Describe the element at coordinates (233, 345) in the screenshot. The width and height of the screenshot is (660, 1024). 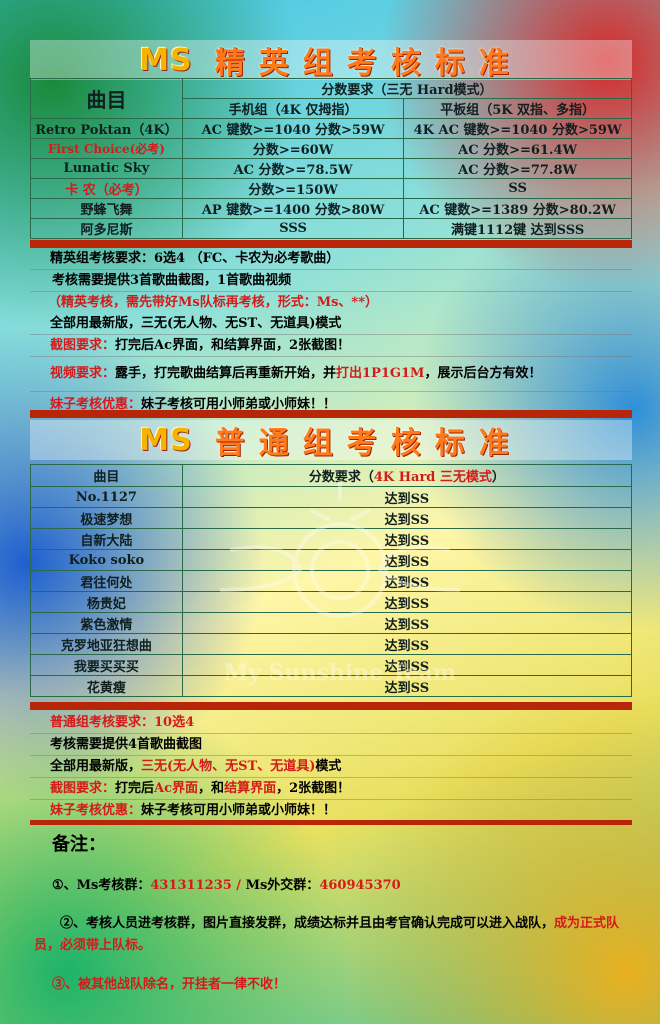
I see `req-text: 打完后Ac界面，和结算界面，2张截图！` at that location.